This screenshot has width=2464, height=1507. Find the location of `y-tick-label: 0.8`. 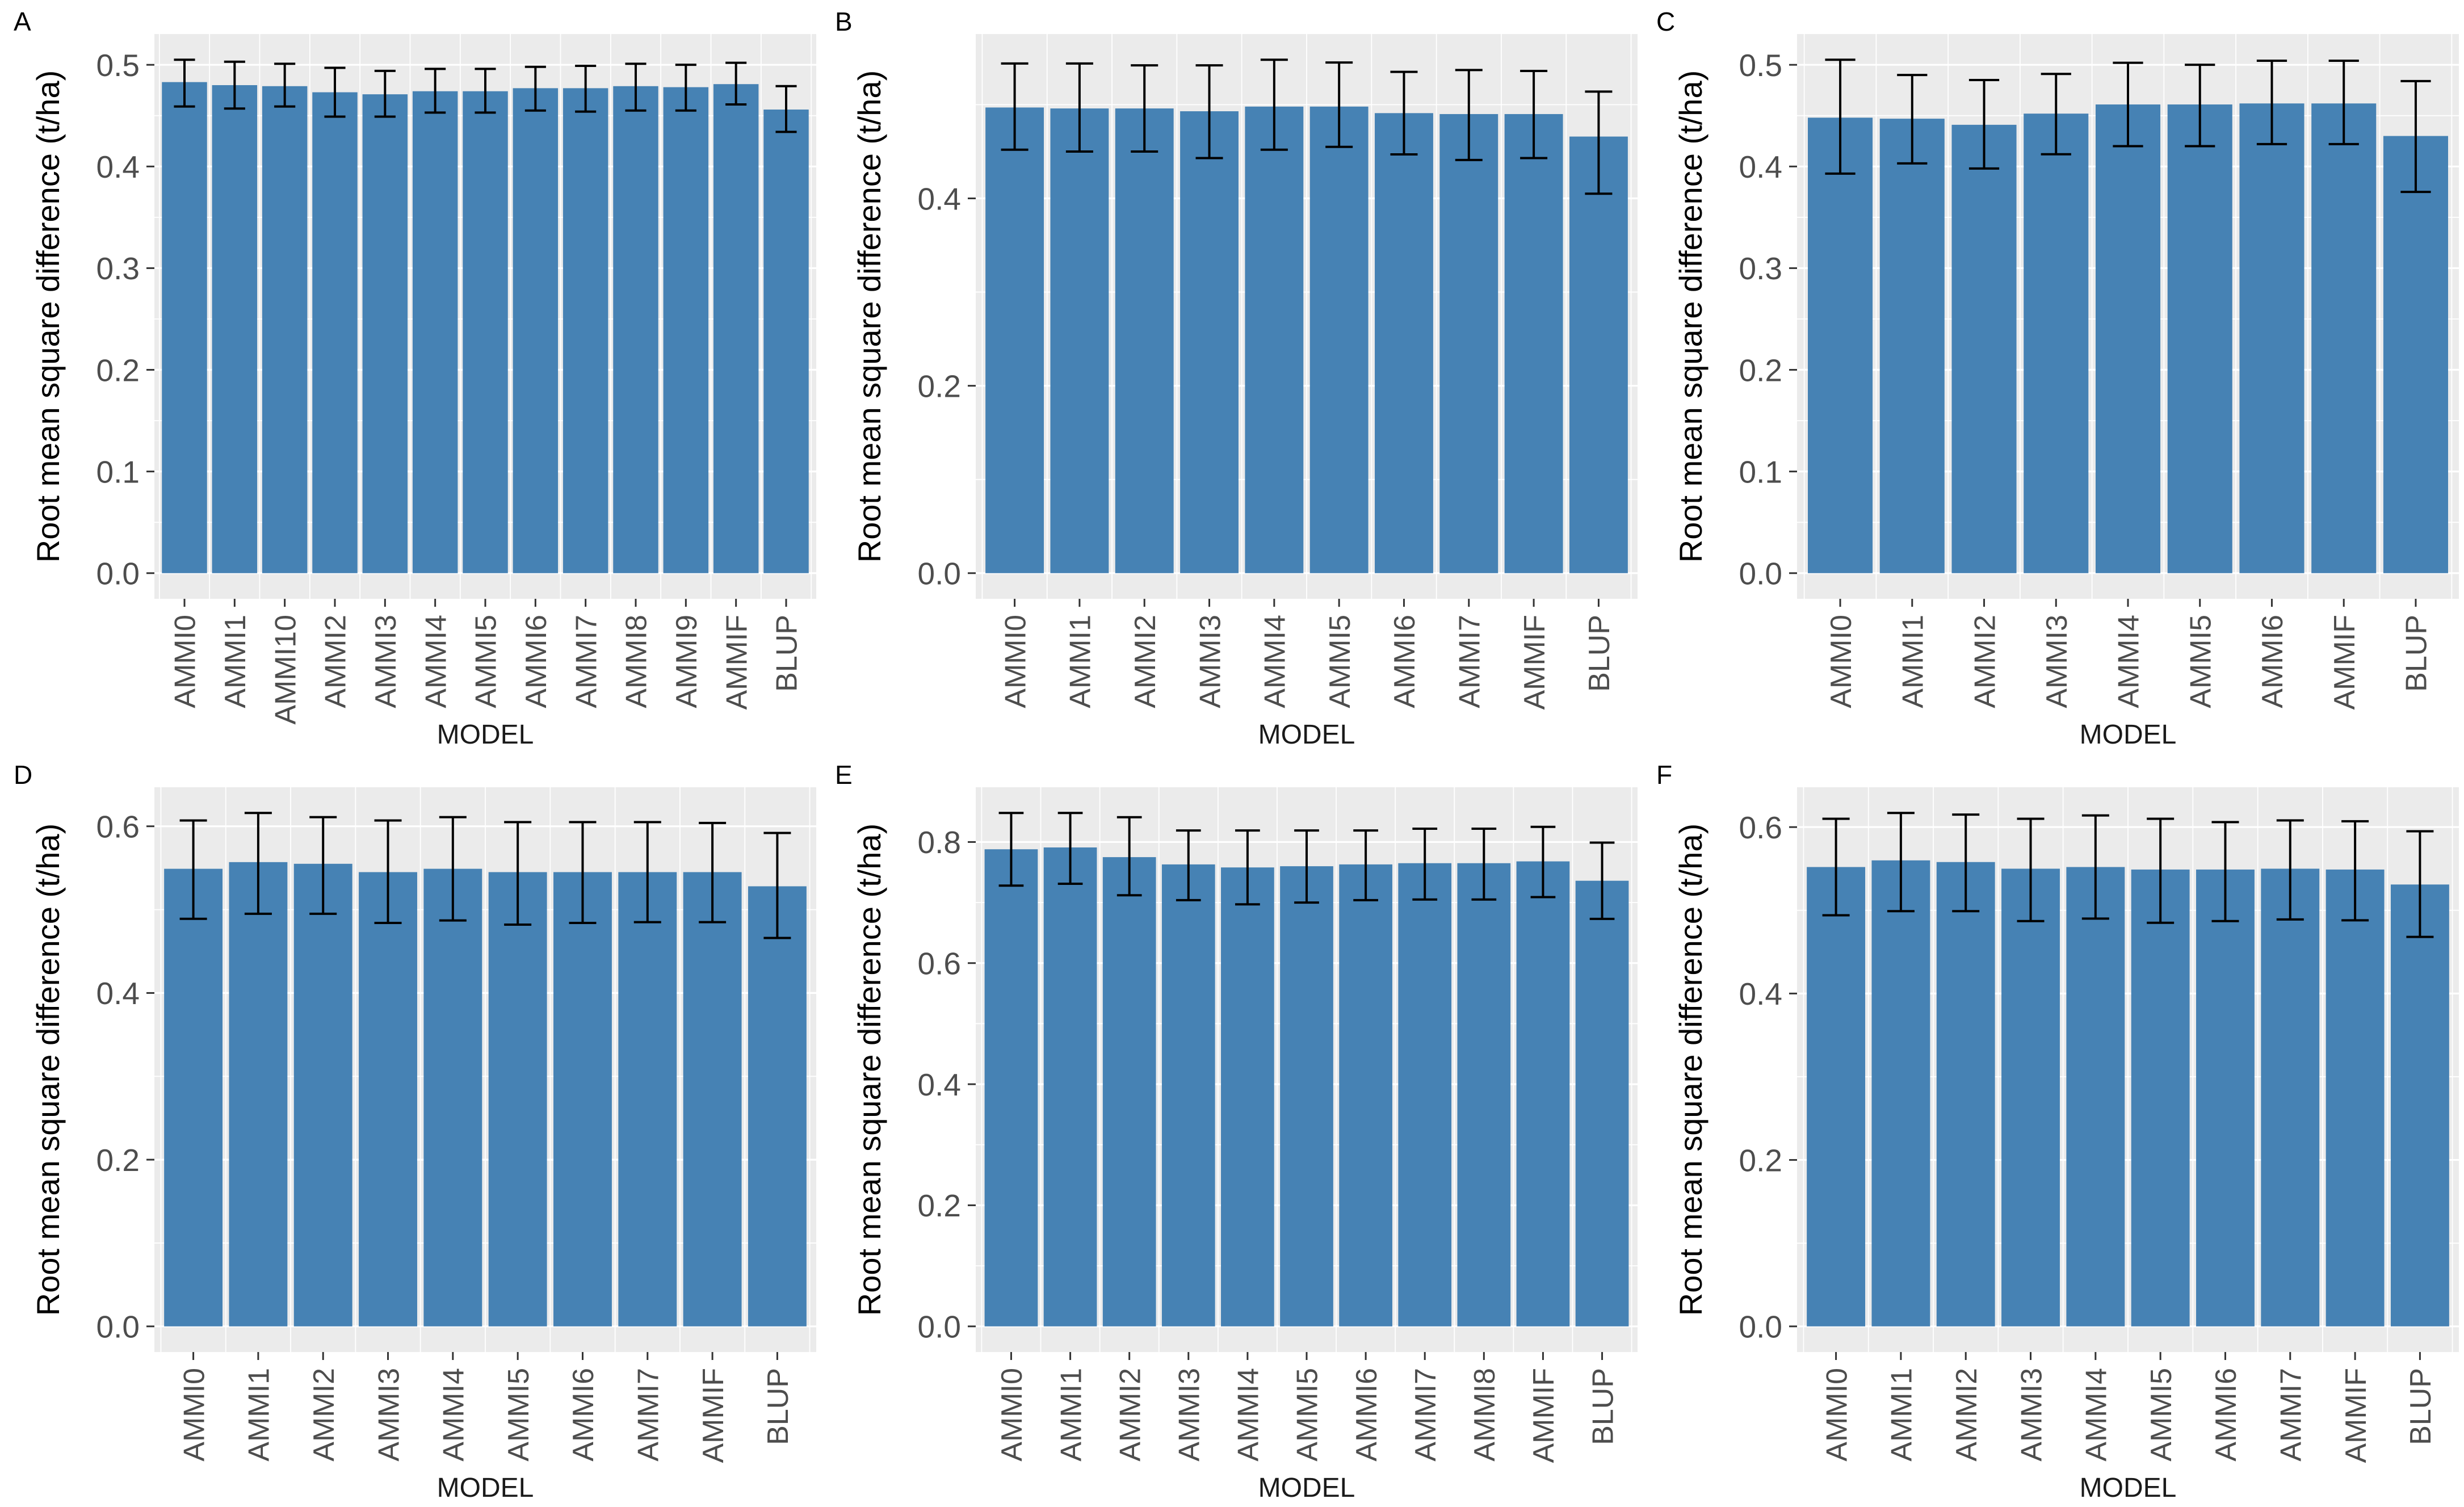

y-tick-label: 0.8 is located at coordinates (940, 842).